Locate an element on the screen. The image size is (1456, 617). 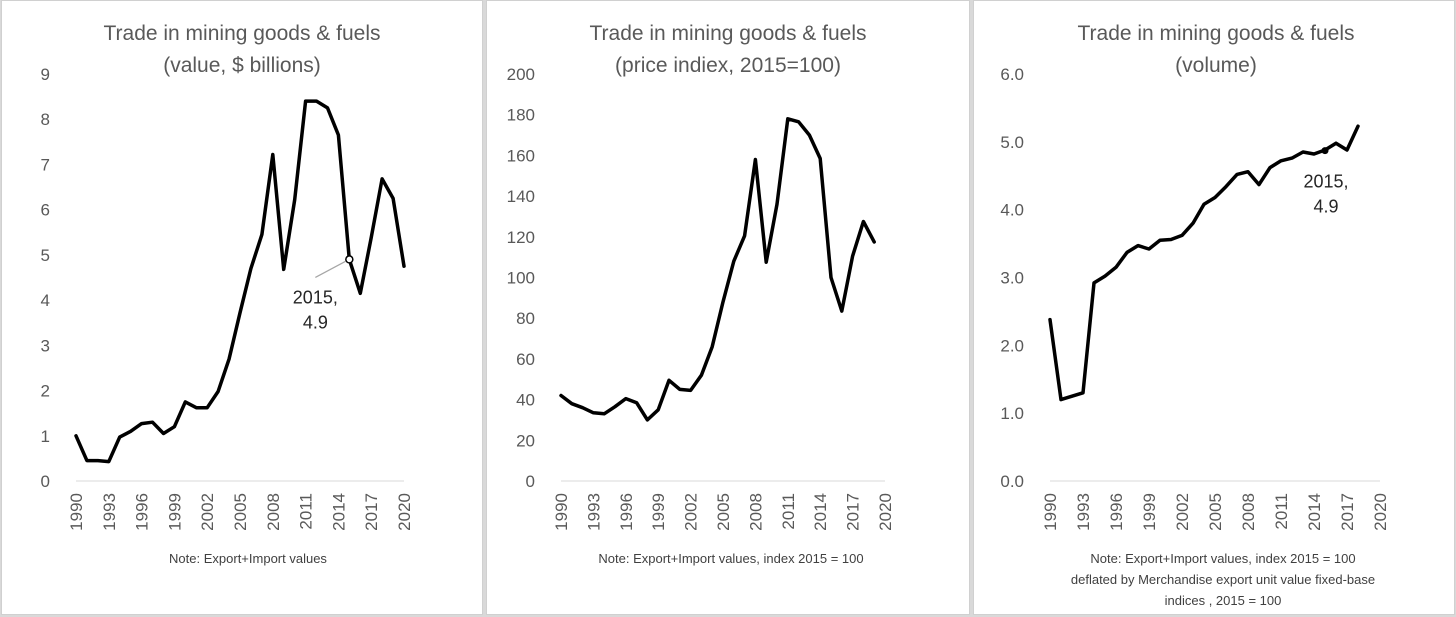
y-tick-label: 4 is located at coordinates (45, 300).